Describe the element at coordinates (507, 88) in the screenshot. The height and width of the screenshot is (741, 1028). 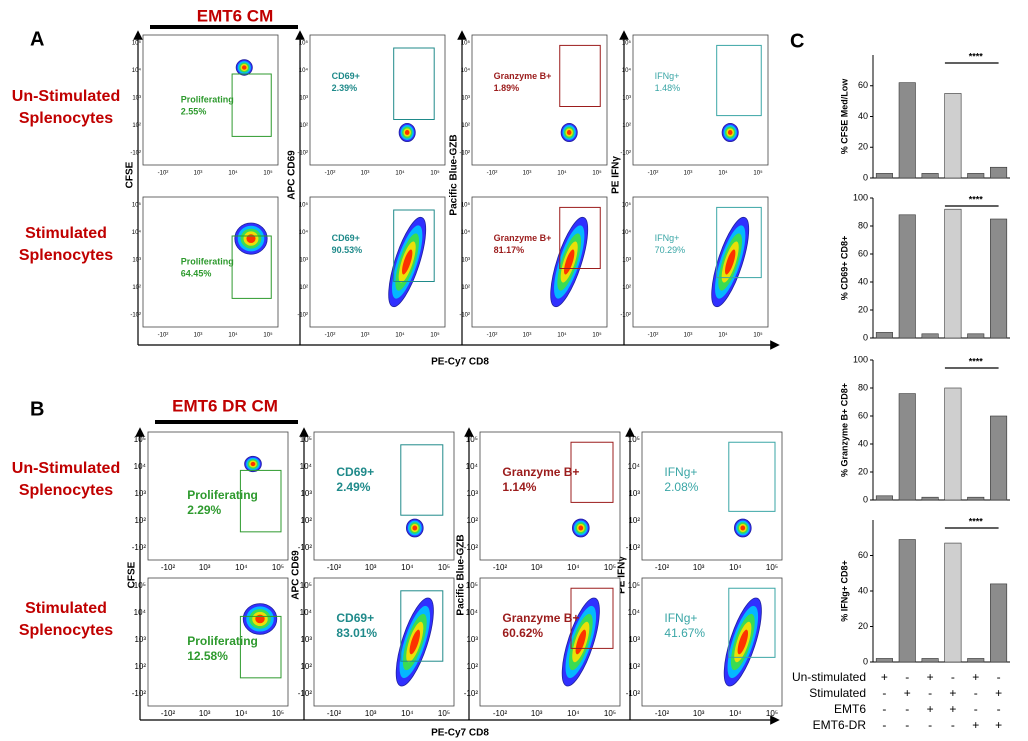
I see `gate-percent: 1.89%` at that location.